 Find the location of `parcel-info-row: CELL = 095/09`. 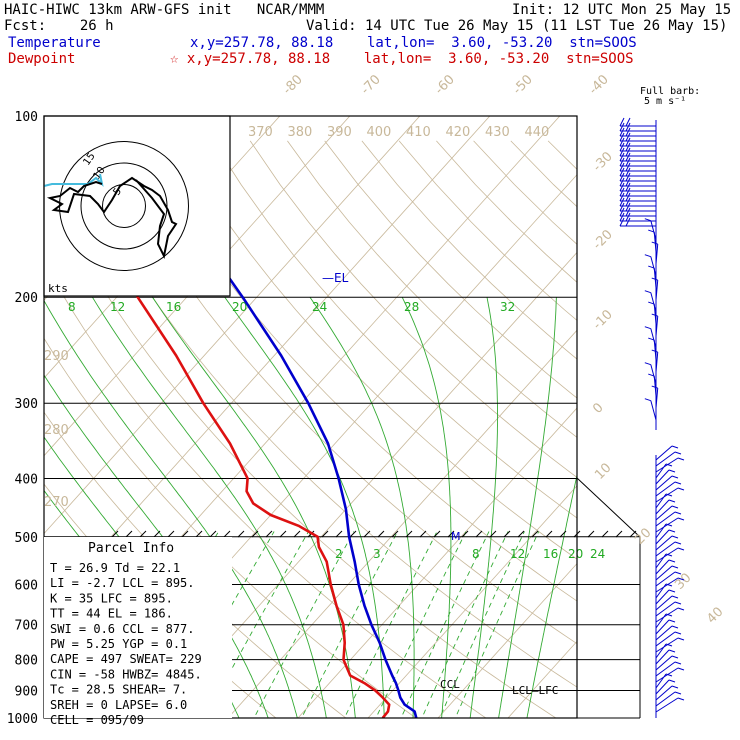

parcel-info-row: CELL = 095/09 is located at coordinates (97, 720).